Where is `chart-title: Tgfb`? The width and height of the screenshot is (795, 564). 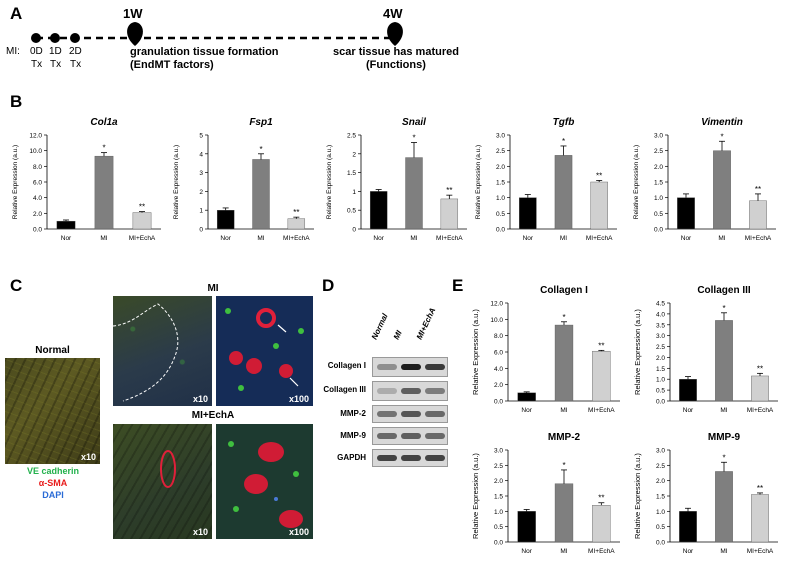 chart-title: Tgfb is located at coordinates (564, 122).